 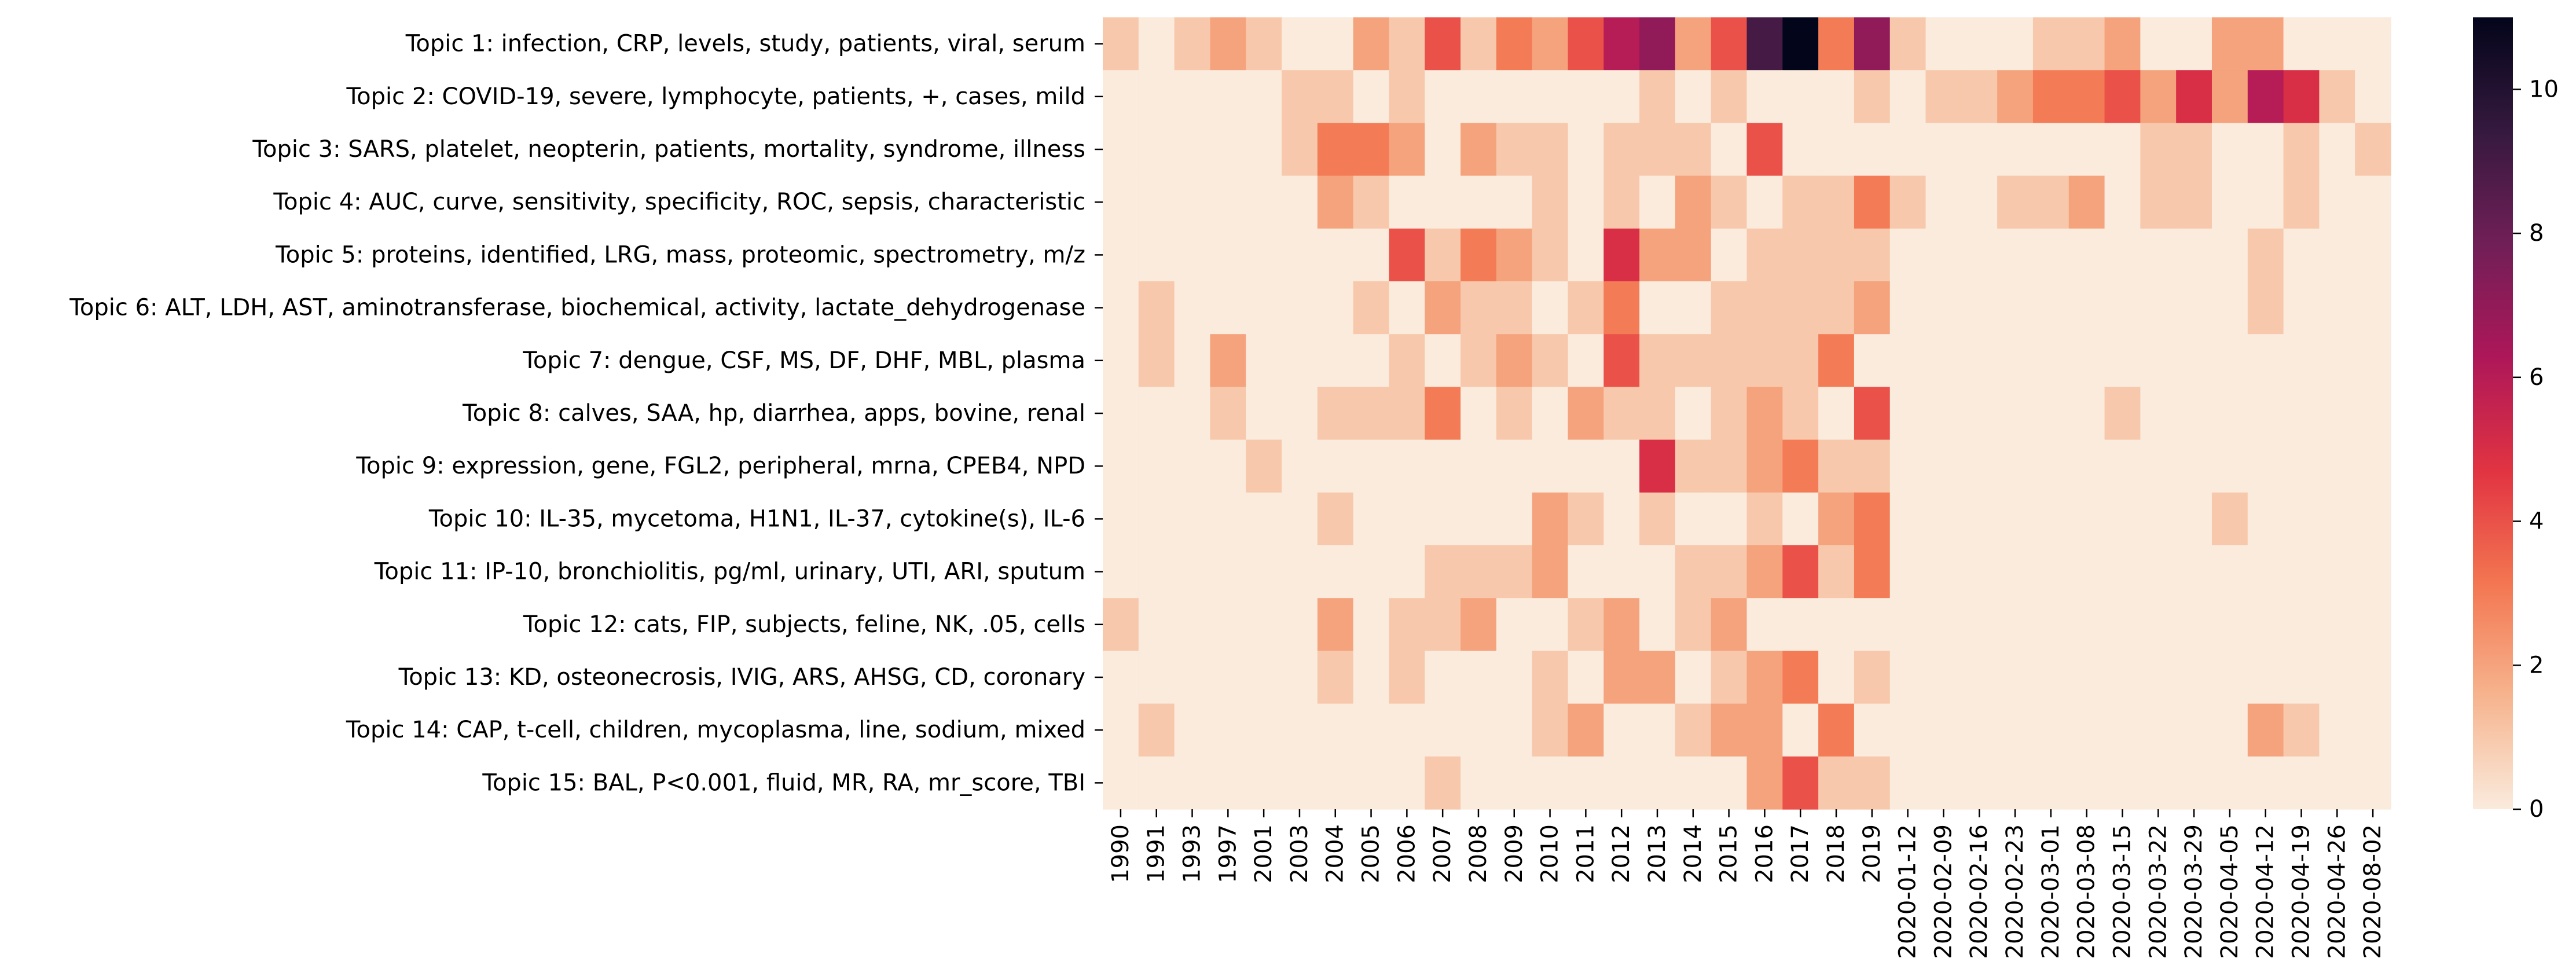 I want to click on x-tick-label: 2003, so click(x=1299, y=853).